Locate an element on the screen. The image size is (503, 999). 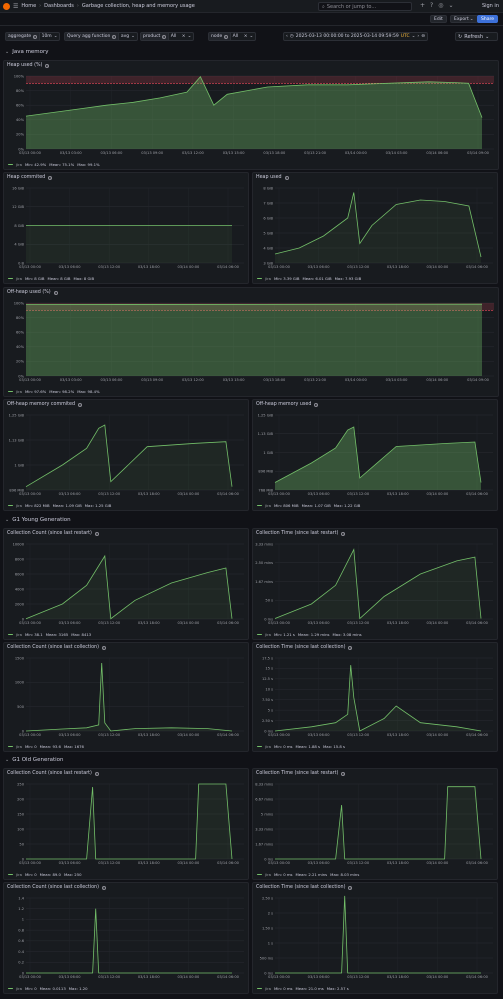
row-title: G1 Old Generation is located at coordinates (38, 760).